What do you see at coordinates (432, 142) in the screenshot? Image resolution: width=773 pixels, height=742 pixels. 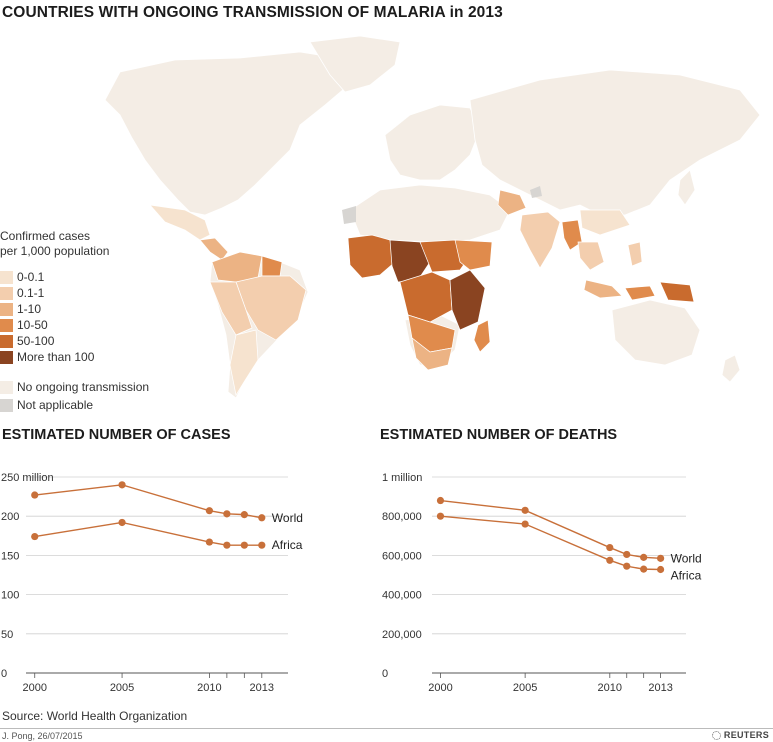 I see `europe-shape` at bounding box center [432, 142].